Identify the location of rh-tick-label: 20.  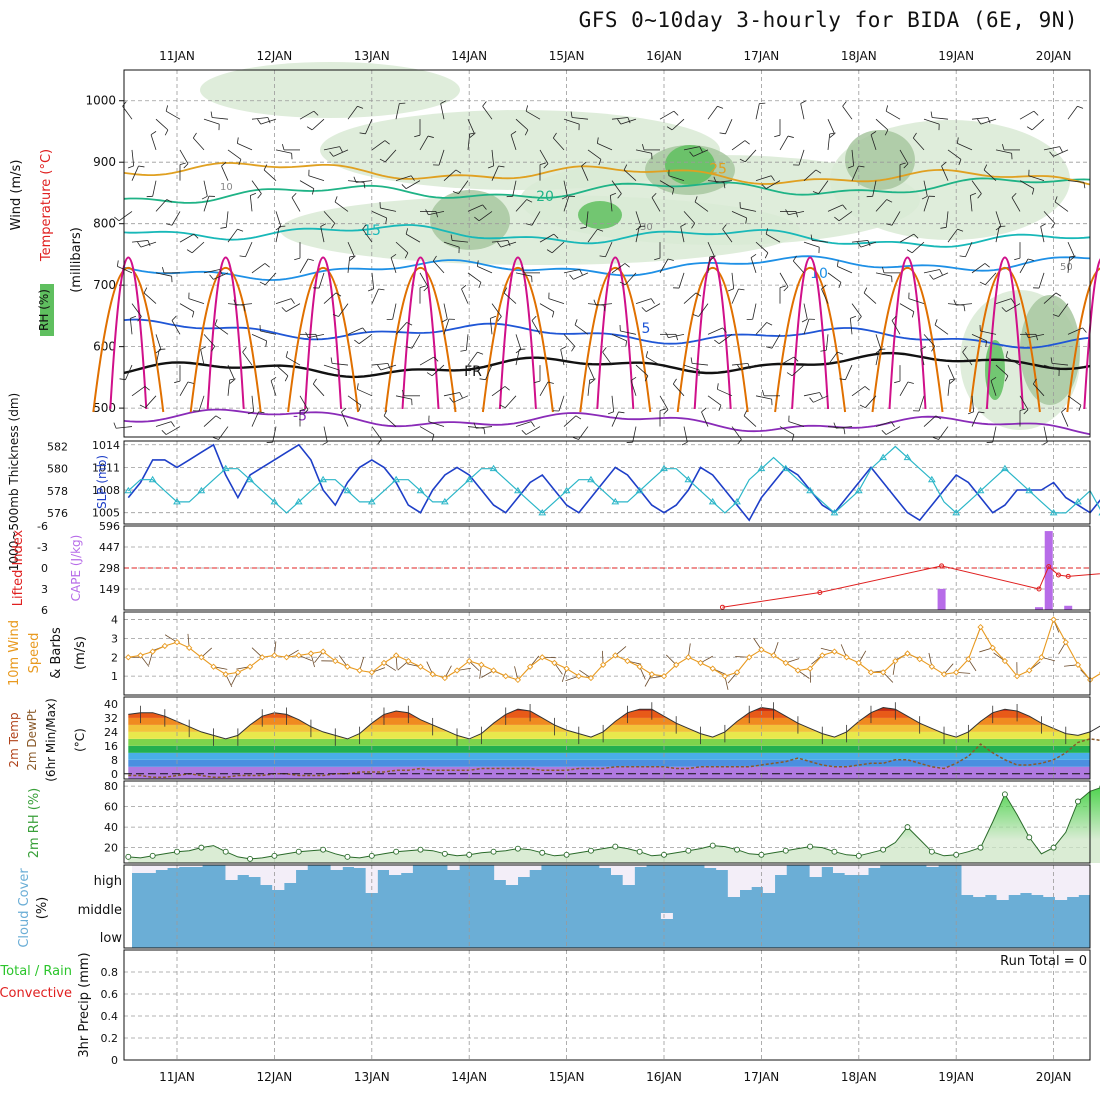
(111, 848).